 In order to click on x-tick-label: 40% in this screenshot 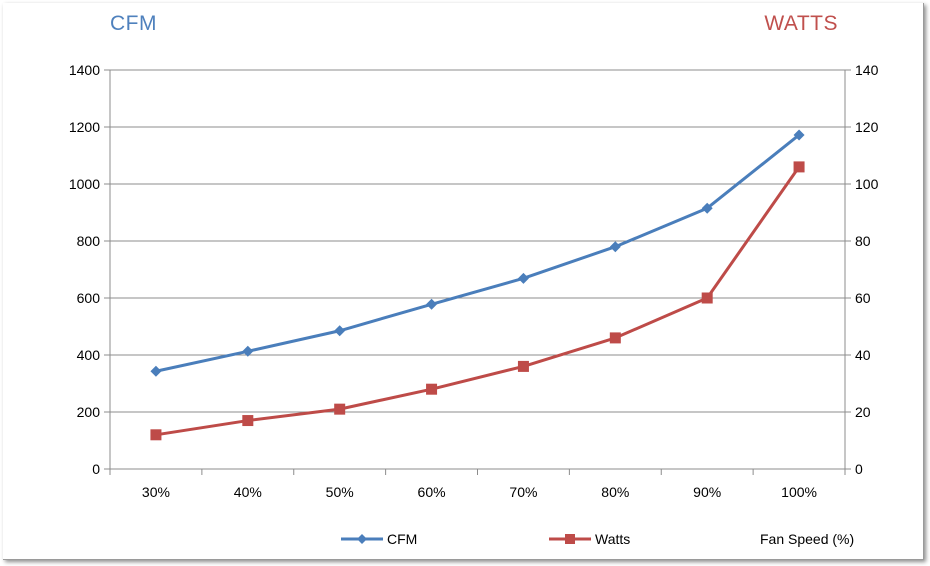, I will do `click(248, 492)`.